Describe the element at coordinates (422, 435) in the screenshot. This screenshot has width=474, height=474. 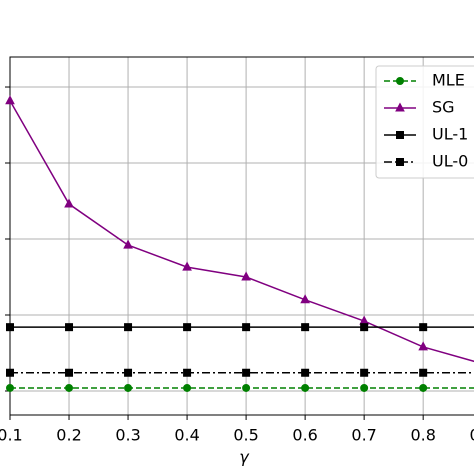
I see `x-tick-label: 0.8` at that location.